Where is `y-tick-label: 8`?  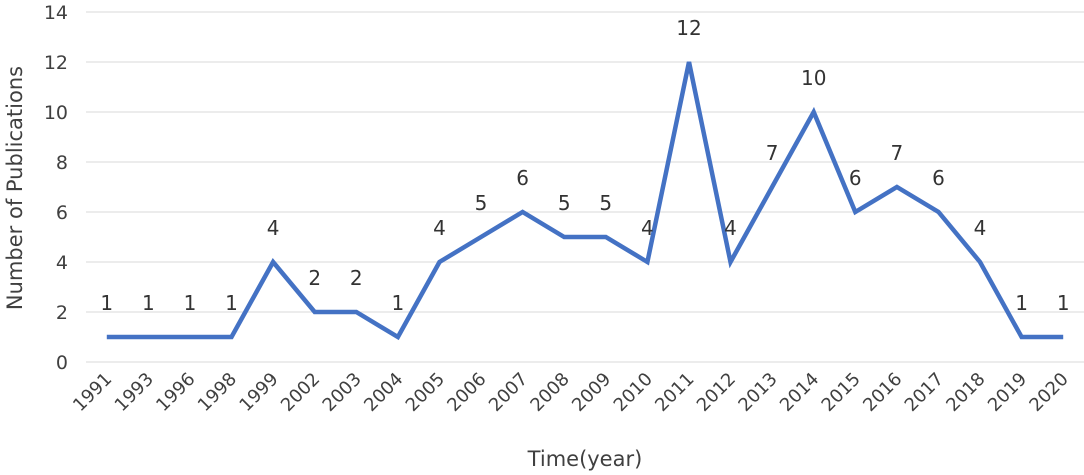 y-tick-label: 8 is located at coordinates (62, 163).